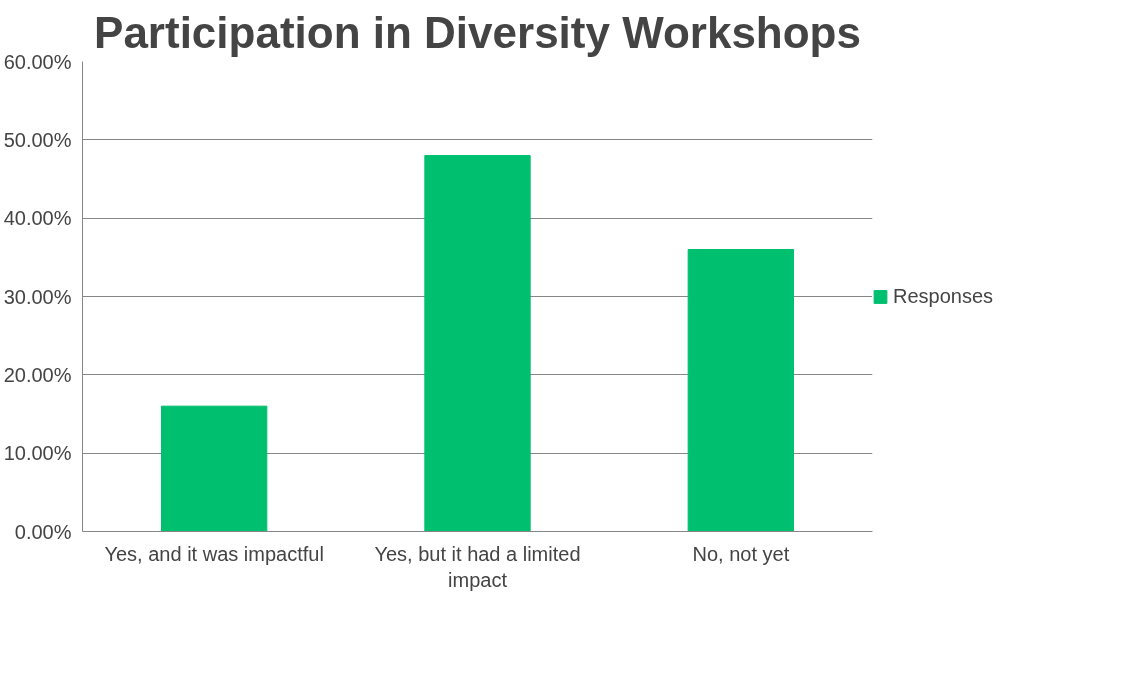 This screenshot has width=1136, height=684. I want to click on x-tick-label: Yes, and it was impactful, so click(214, 553).